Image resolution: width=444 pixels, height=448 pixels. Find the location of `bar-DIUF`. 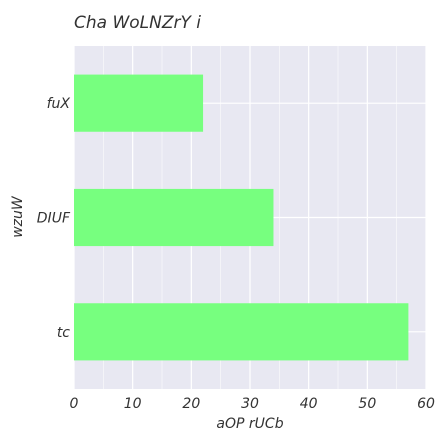

bar-DIUF is located at coordinates (174, 217).